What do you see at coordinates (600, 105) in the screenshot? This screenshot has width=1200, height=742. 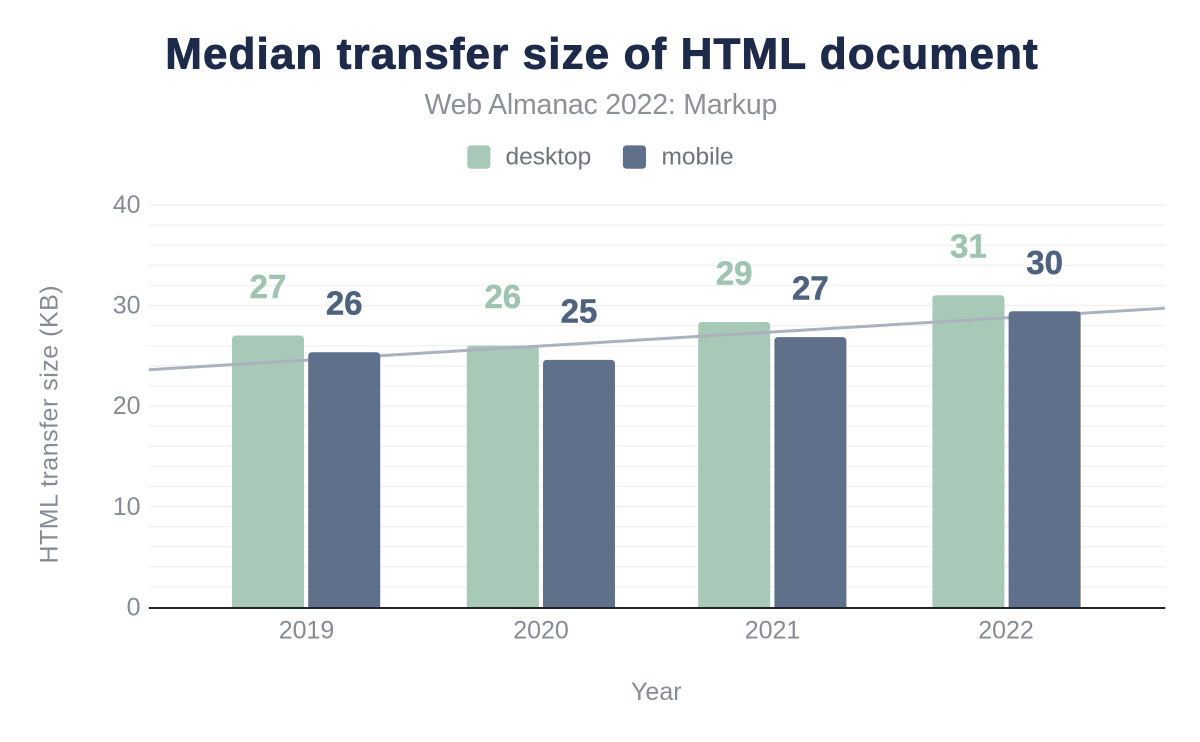 I see `svg-text: Web Almanac 2022: Markup` at bounding box center [600, 105].